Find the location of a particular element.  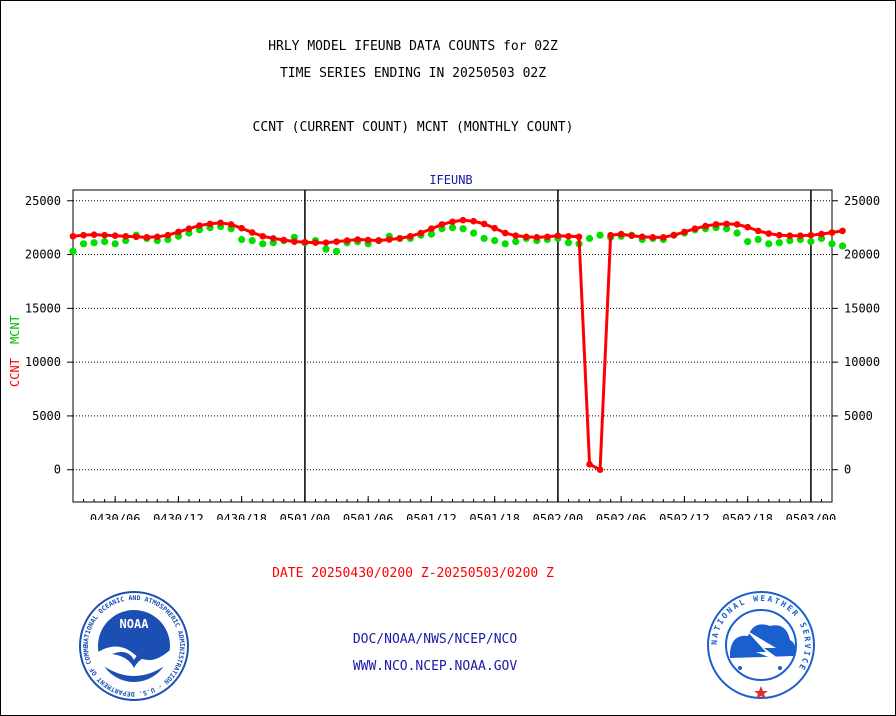

y-tick-label: 25000 is located at coordinates (43, 201).